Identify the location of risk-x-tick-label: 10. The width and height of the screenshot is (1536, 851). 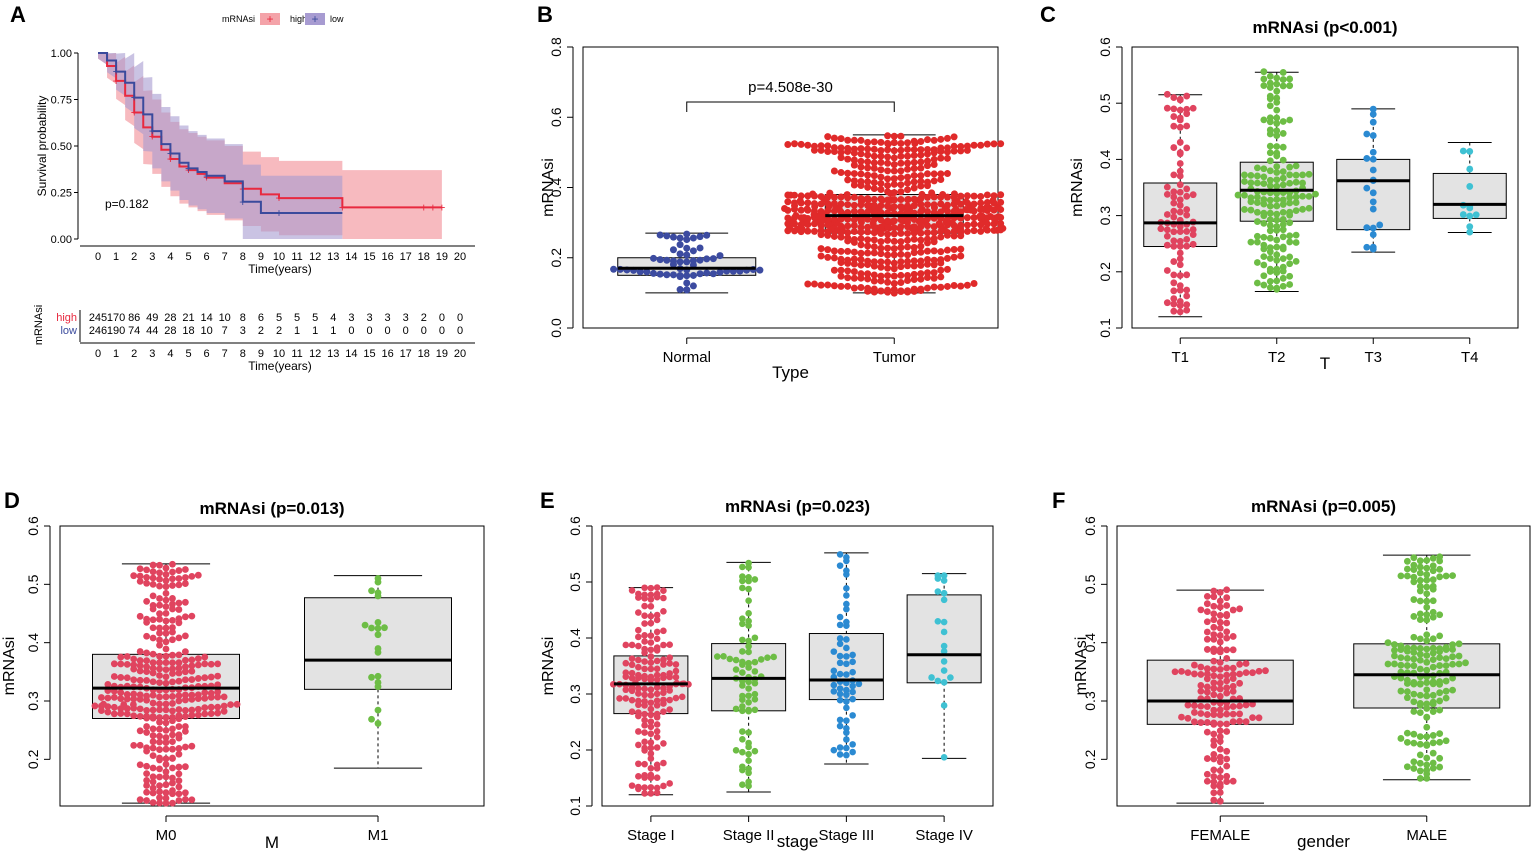
(279, 354).